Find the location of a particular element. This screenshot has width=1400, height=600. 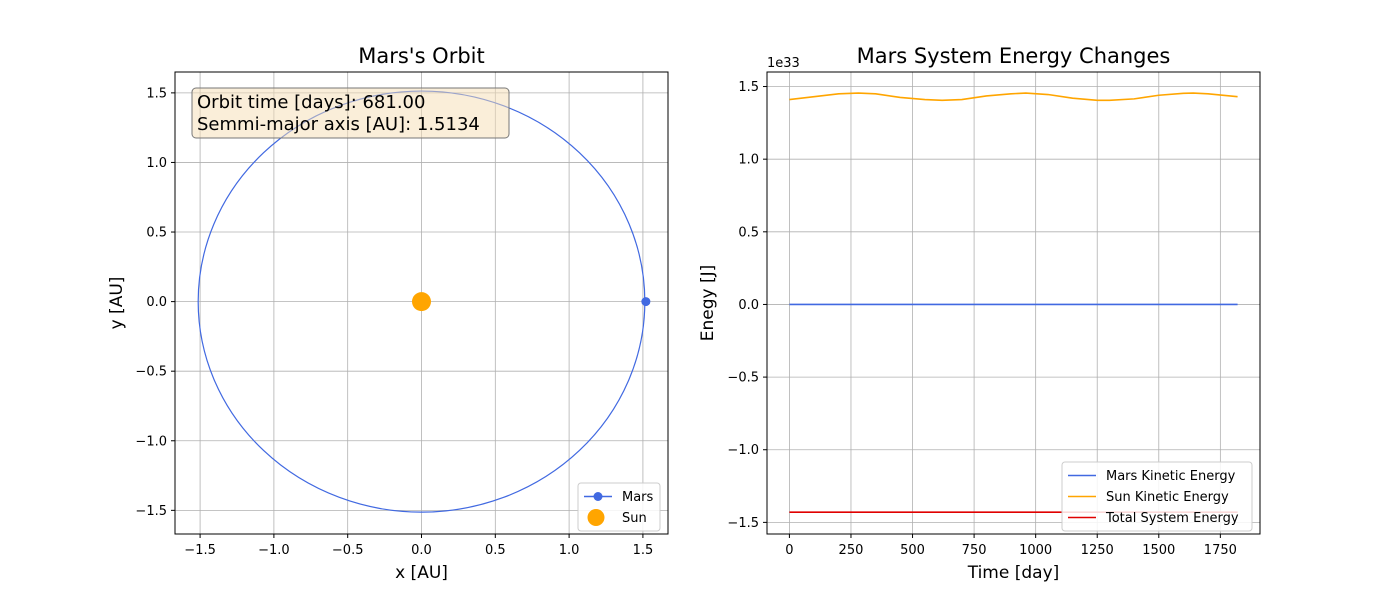

info-box-background is located at coordinates (350, 113).